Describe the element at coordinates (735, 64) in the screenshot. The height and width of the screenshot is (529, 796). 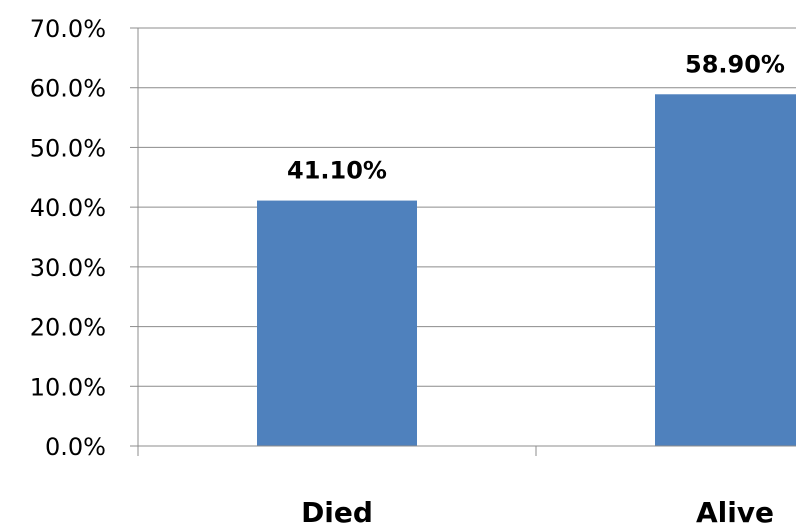
I see `data-label: 58.90%` at that location.